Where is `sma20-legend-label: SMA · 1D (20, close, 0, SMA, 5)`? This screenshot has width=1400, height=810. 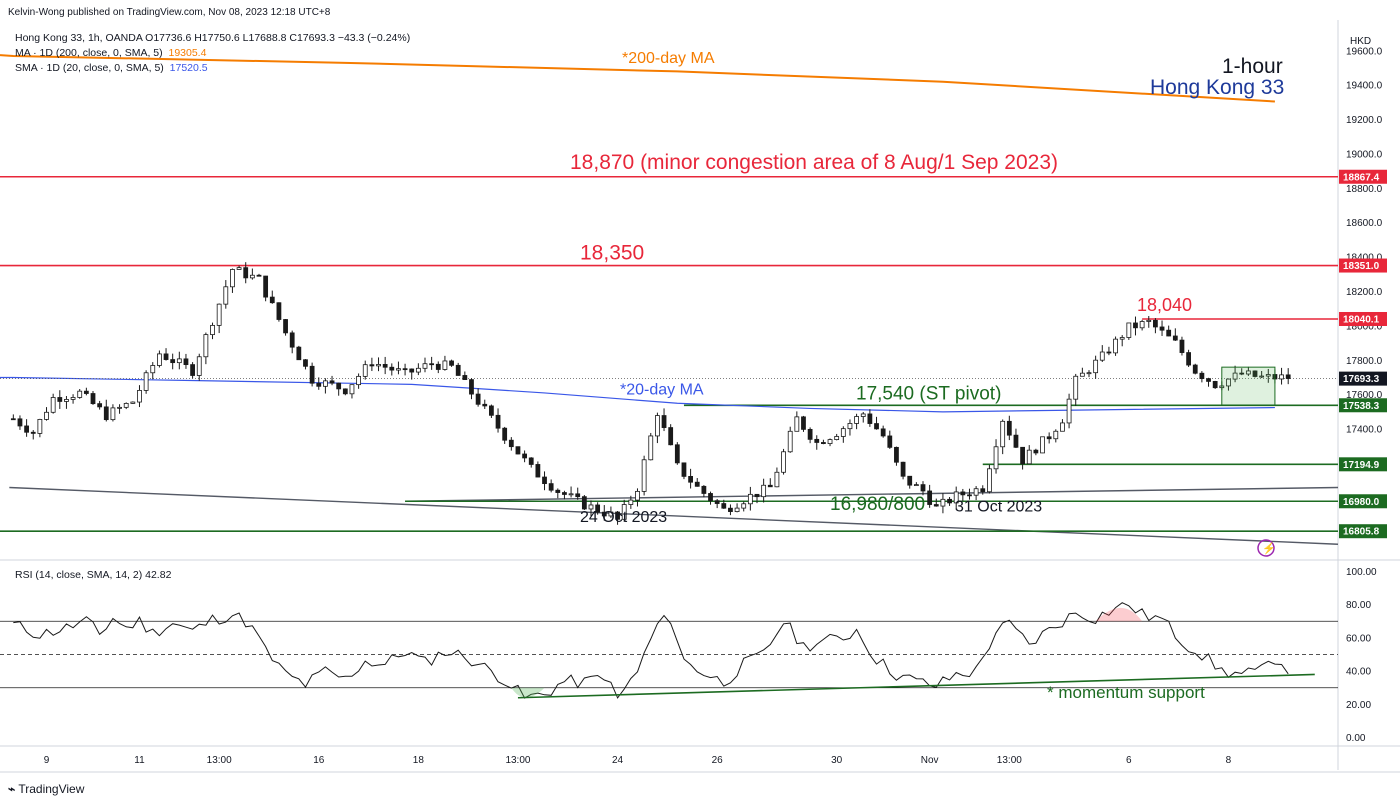
sma20-legend-label: SMA · 1D (20, close, 0, SMA, 5) is located at coordinates (89, 68).